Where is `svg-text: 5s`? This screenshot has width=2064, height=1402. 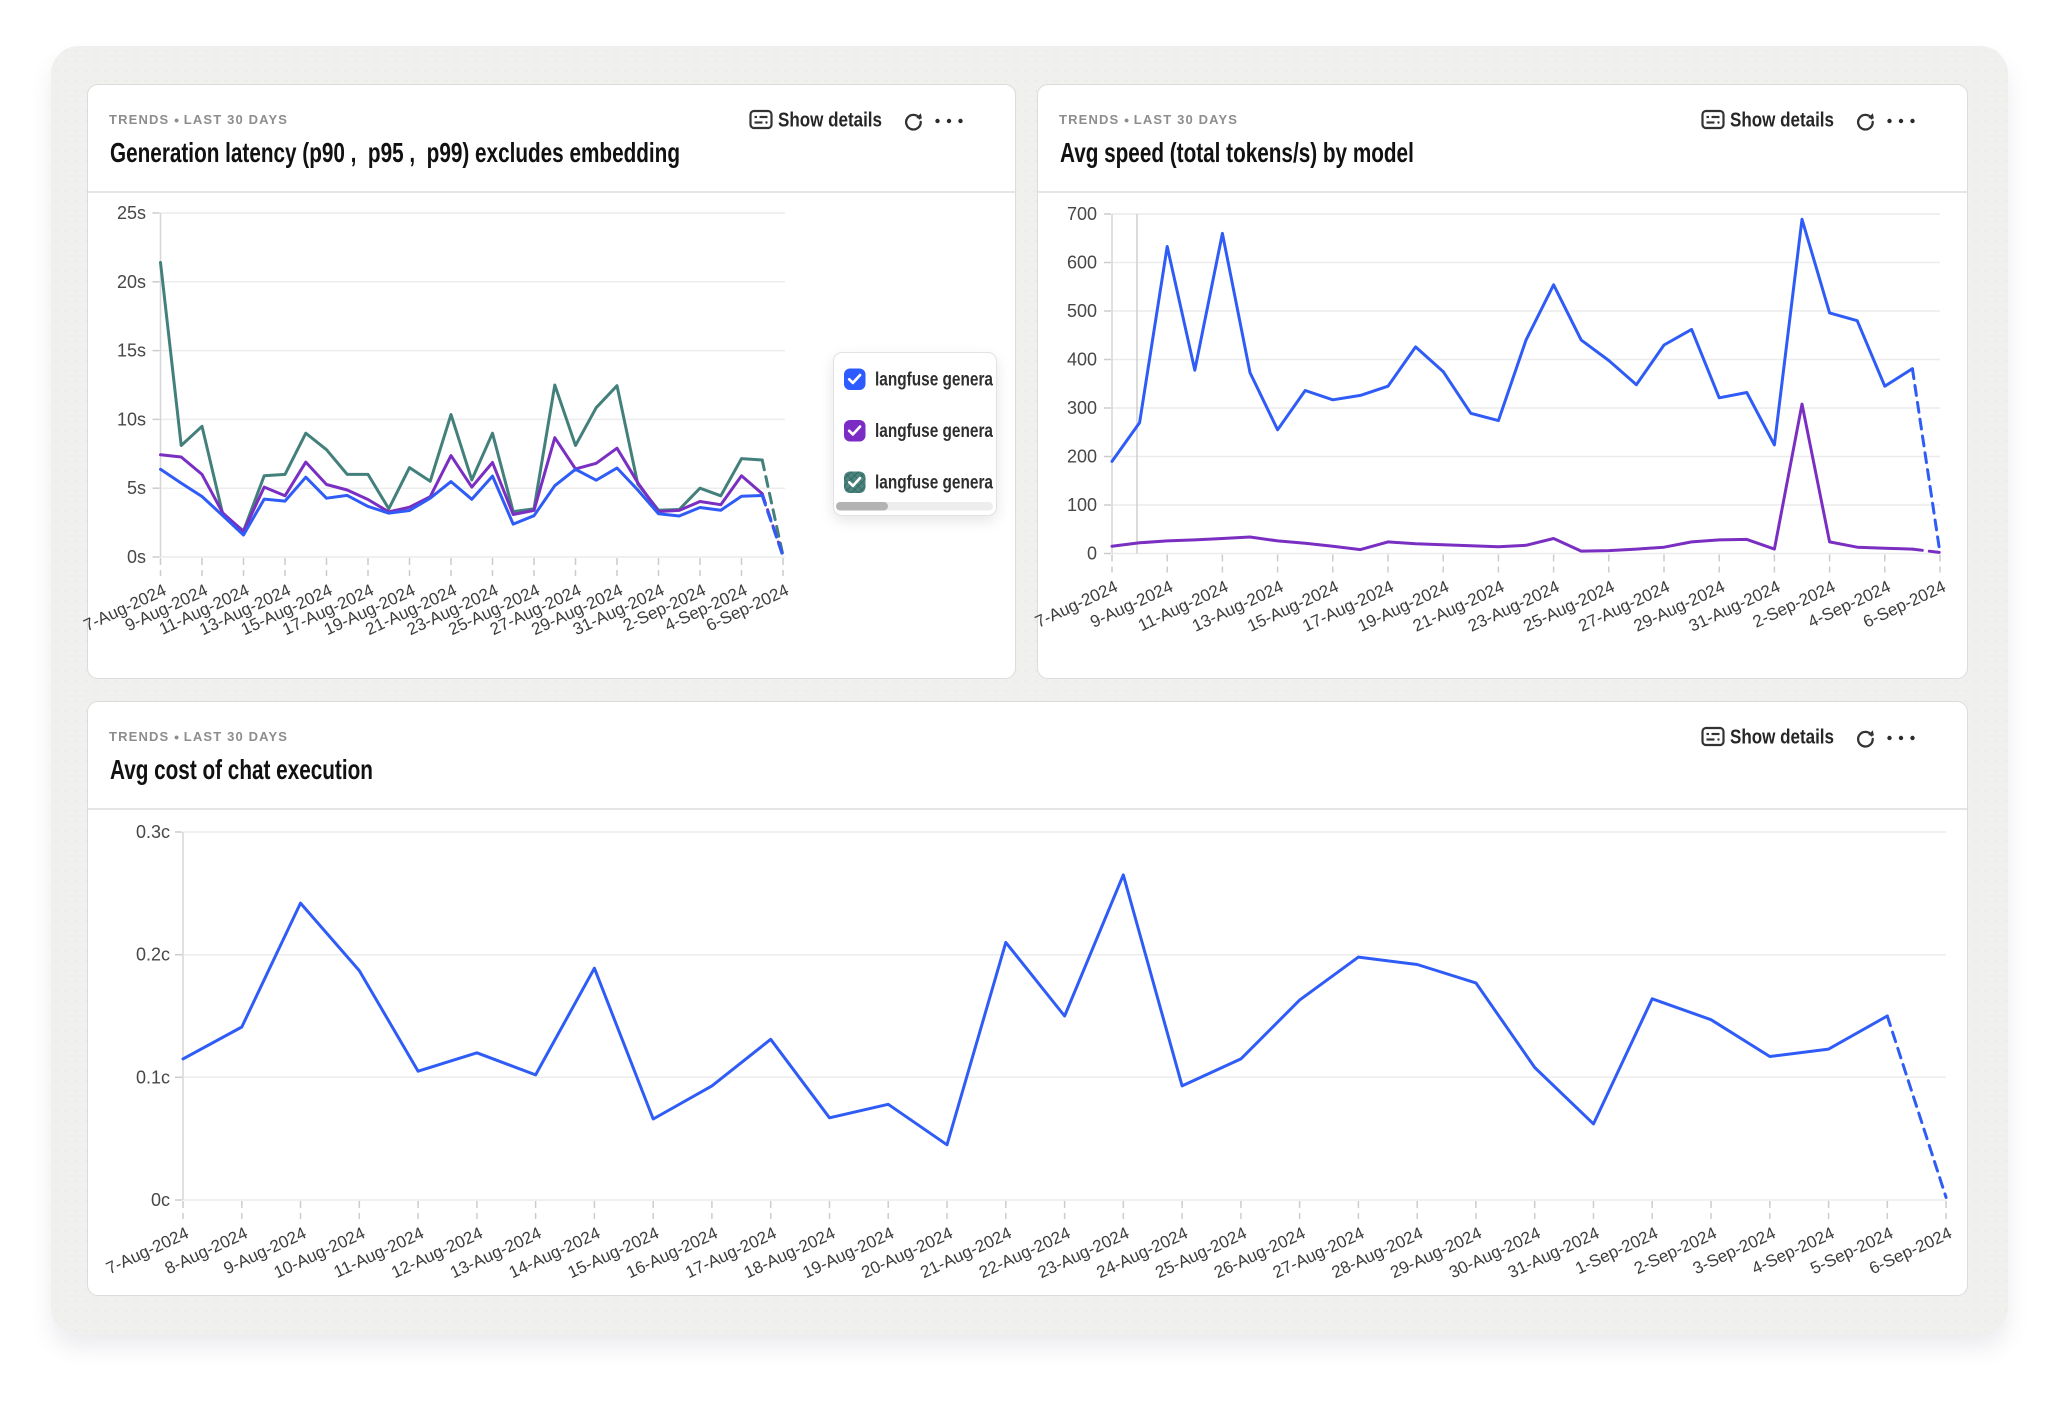
svg-text: 5s is located at coordinates (136, 488).